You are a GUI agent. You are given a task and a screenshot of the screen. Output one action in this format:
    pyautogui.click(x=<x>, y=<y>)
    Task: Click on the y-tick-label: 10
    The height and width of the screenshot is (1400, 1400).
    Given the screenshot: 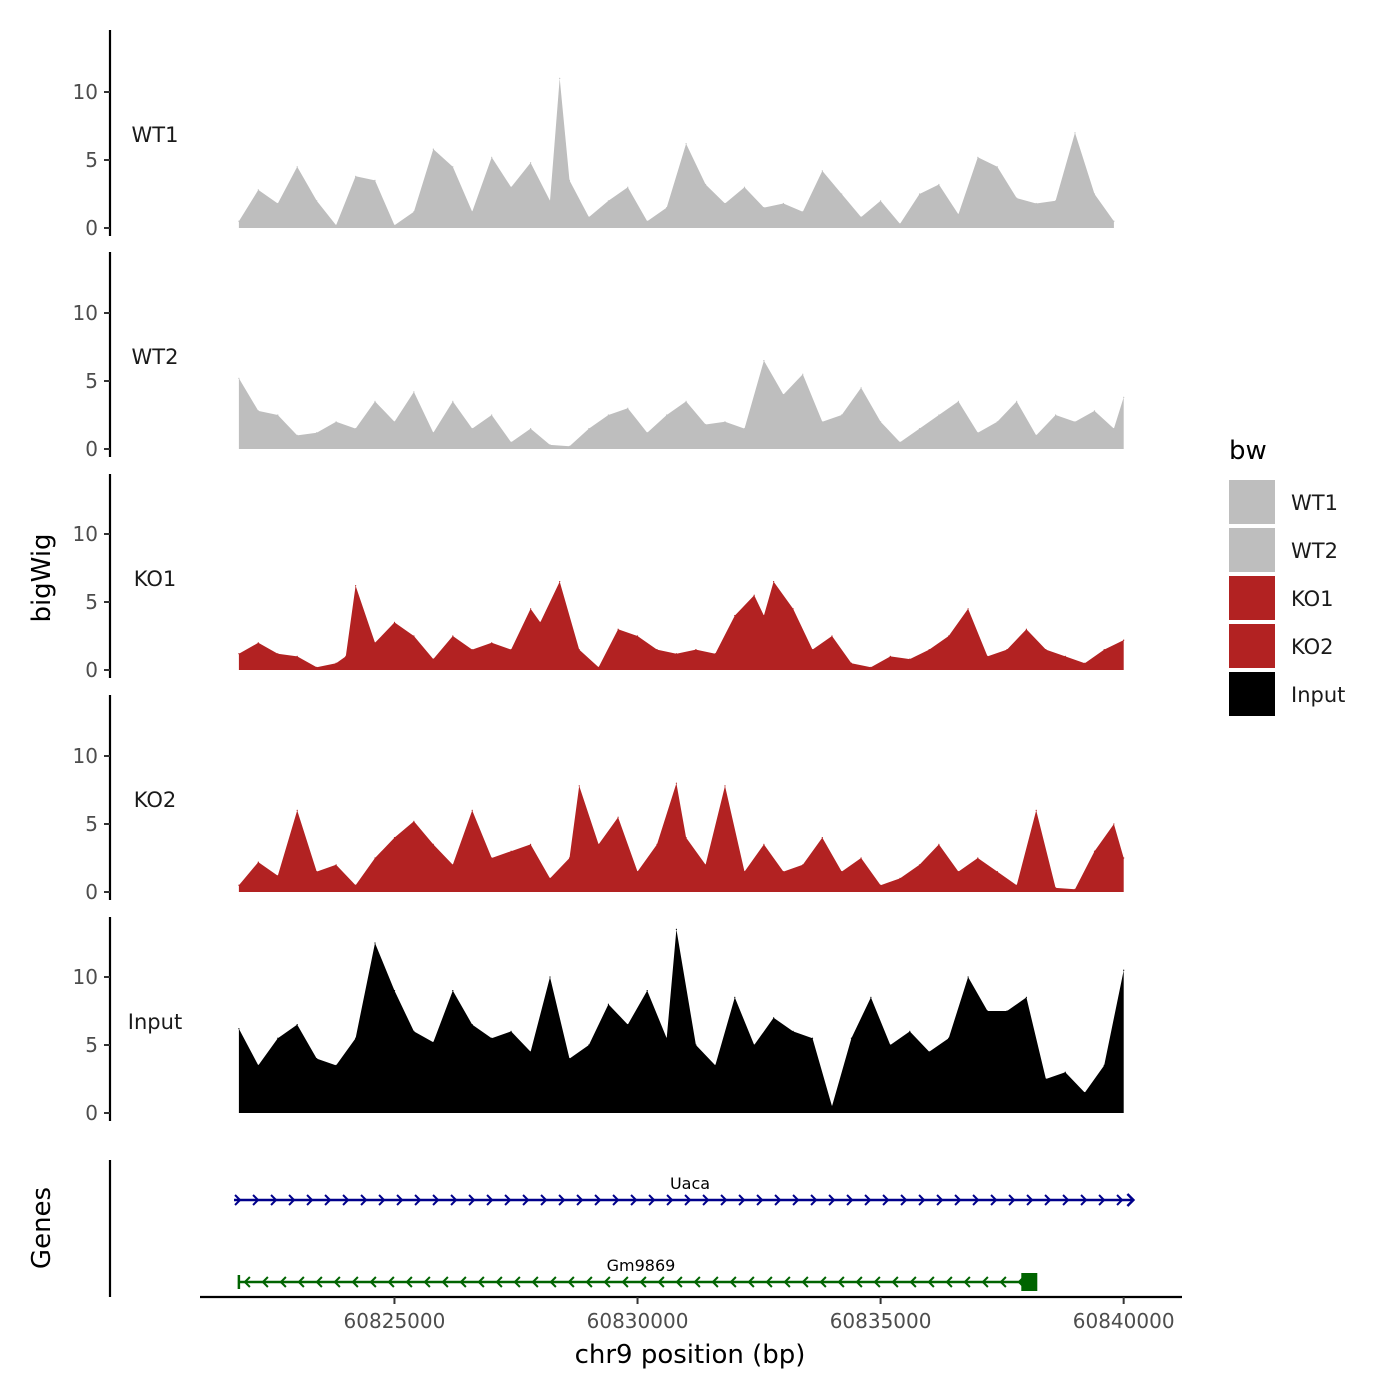 What is the action you would take?
    pyautogui.click(x=85, y=756)
    